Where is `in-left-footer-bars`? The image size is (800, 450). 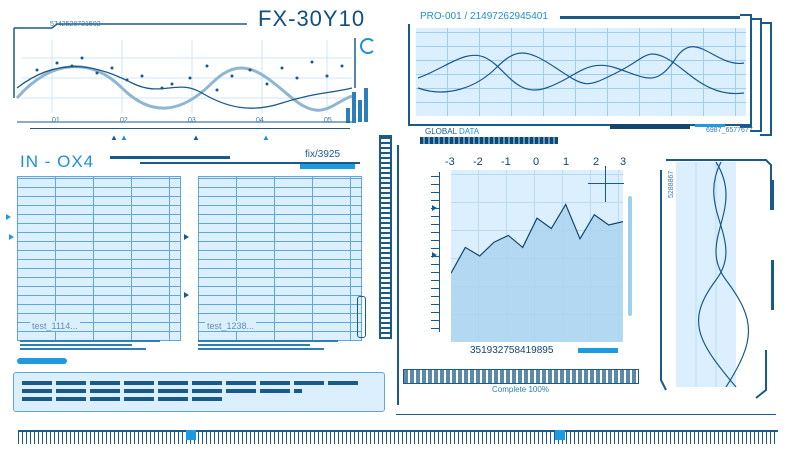
in-left-footer-bars is located at coordinates (90, 345).